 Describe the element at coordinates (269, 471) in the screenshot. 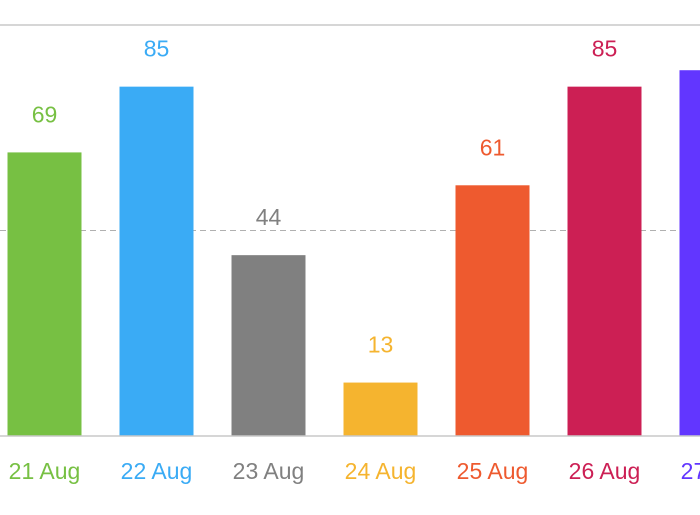

I see `x-tick-label: 23 Aug` at that location.